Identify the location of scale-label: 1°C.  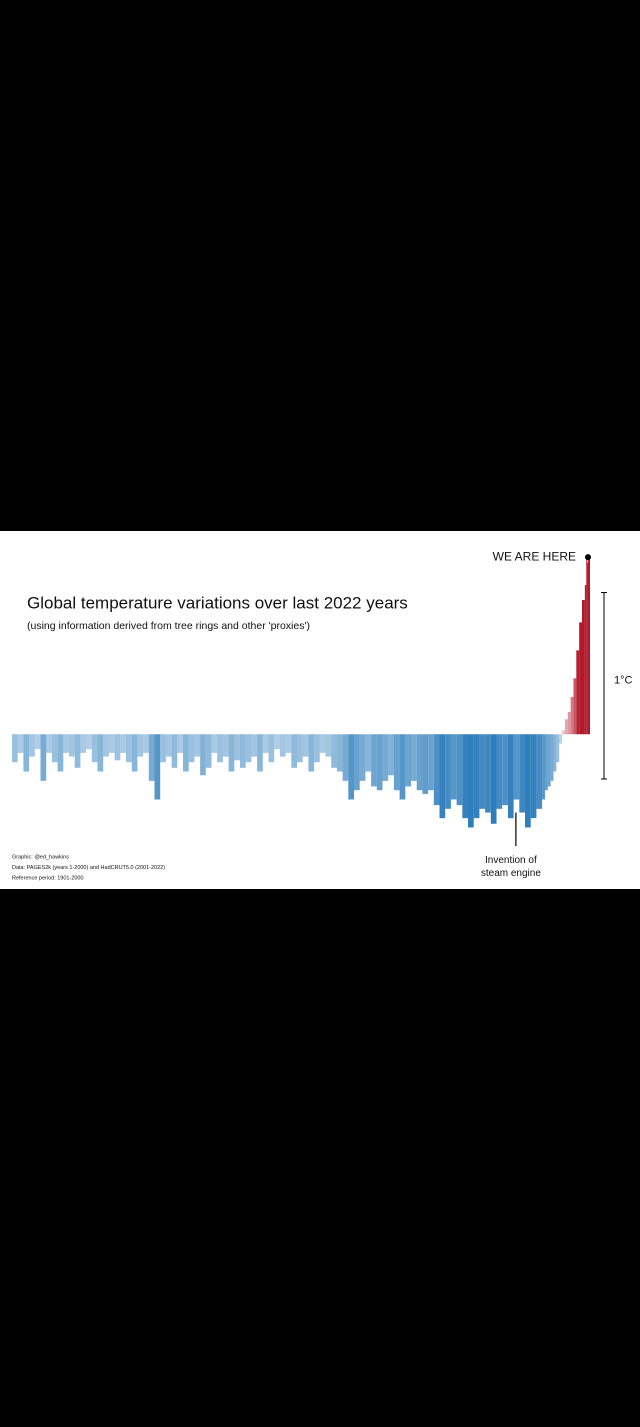
(623, 681).